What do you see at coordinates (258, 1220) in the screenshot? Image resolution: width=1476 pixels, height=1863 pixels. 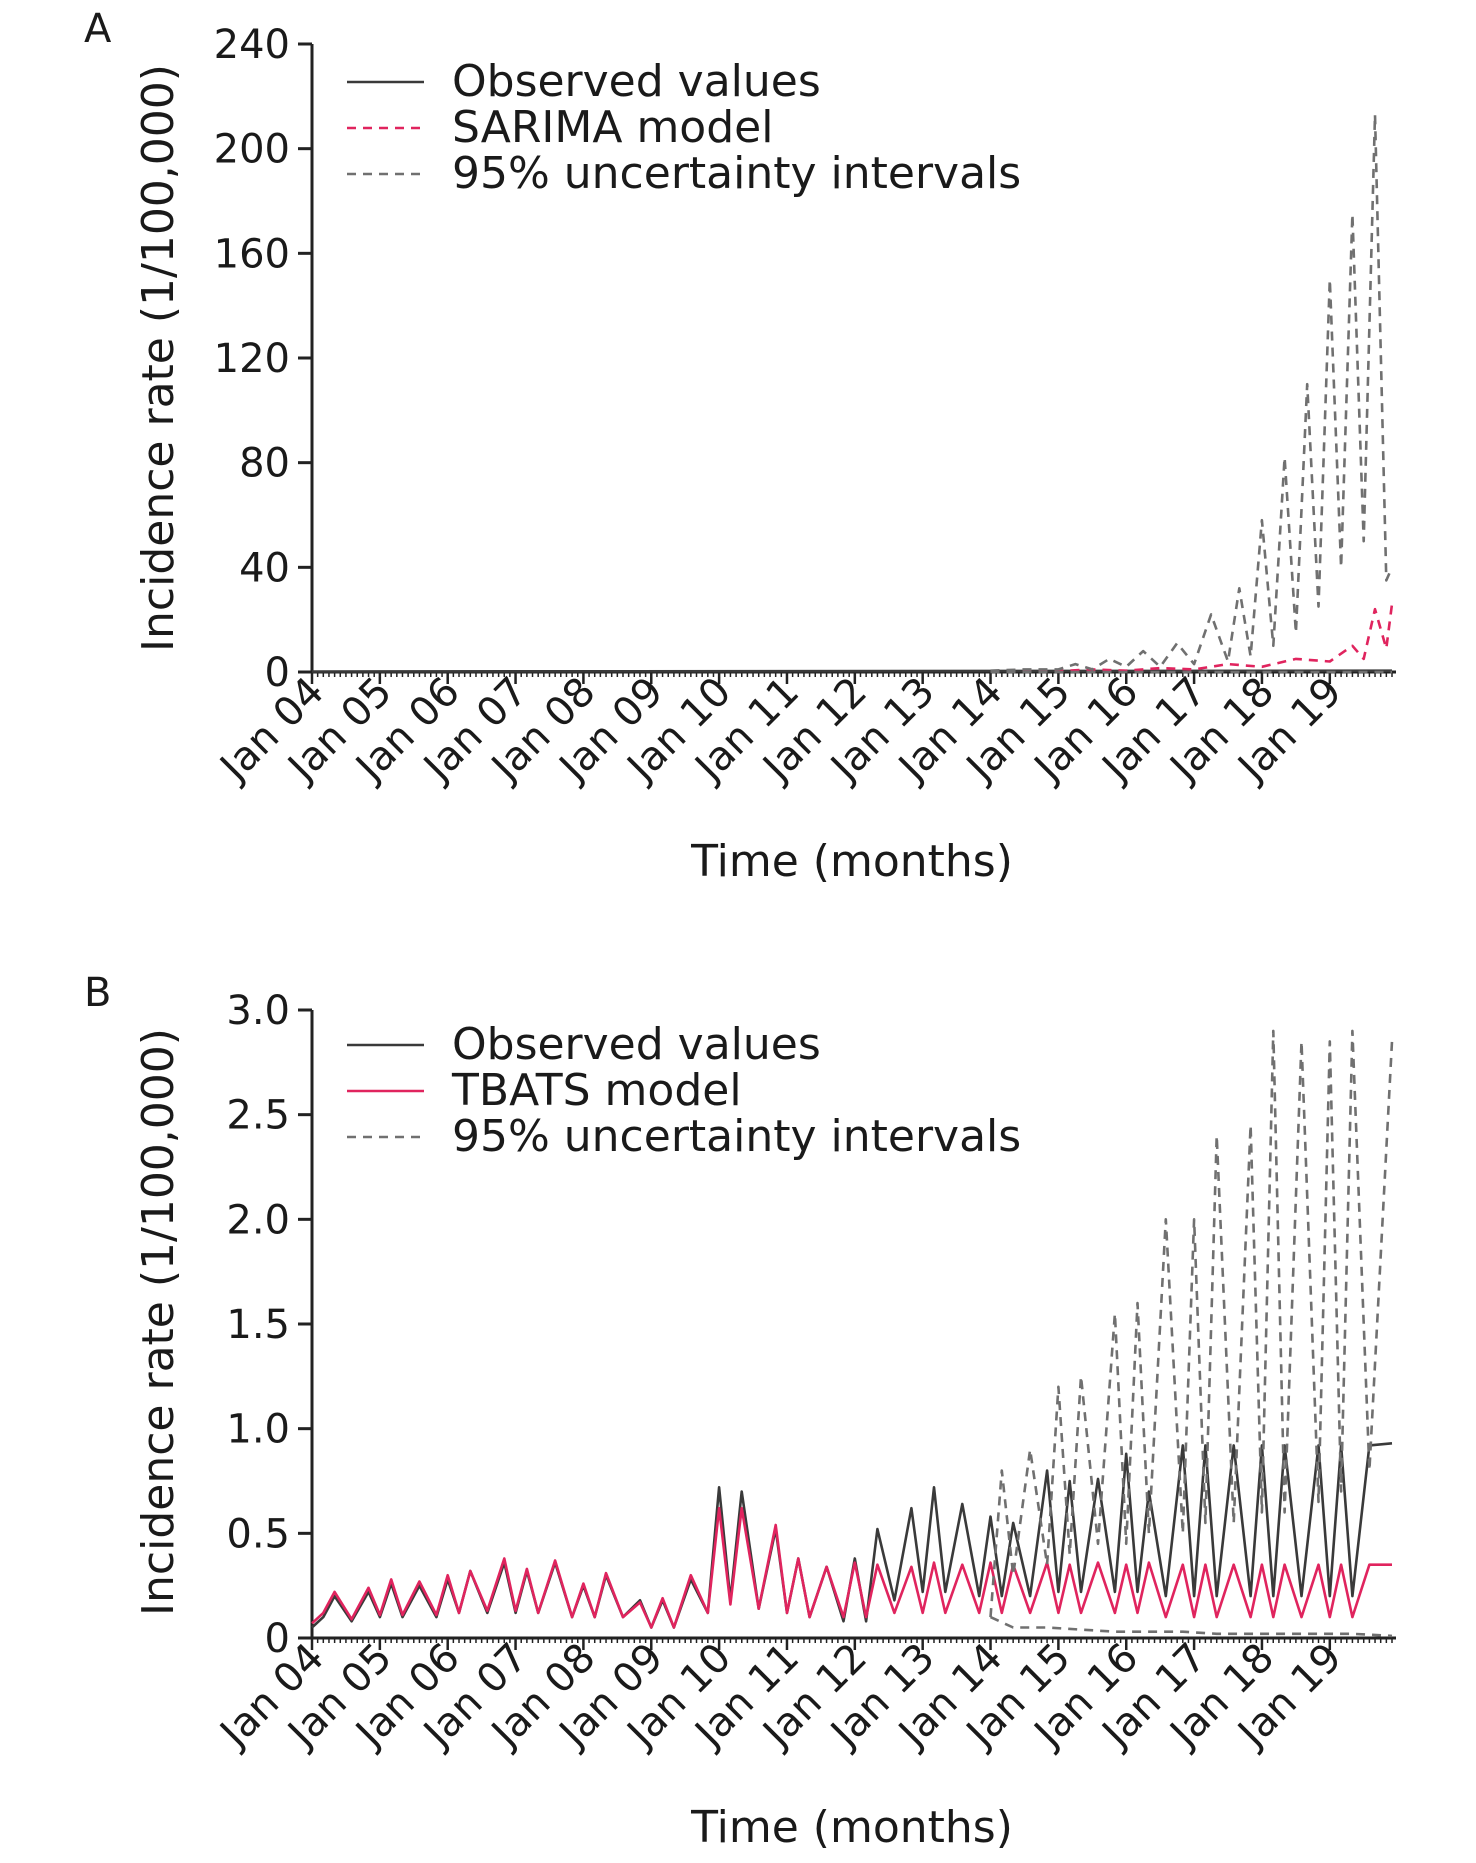 I see `y-tick-label: 2.0` at bounding box center [258, 1220].